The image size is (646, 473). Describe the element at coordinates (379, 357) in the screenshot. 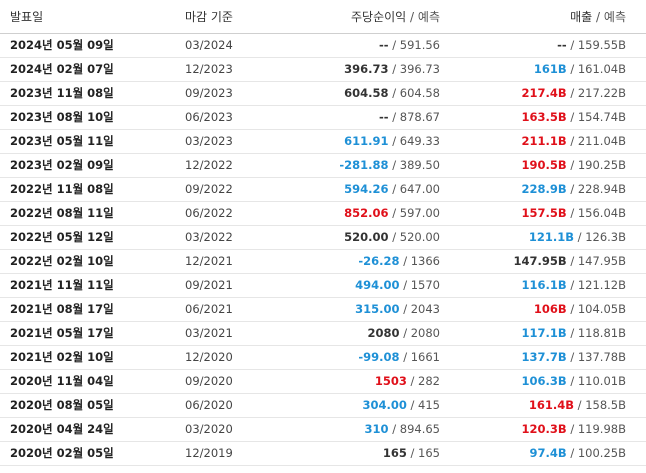

I see `eps-actual: -99.08` at that location.